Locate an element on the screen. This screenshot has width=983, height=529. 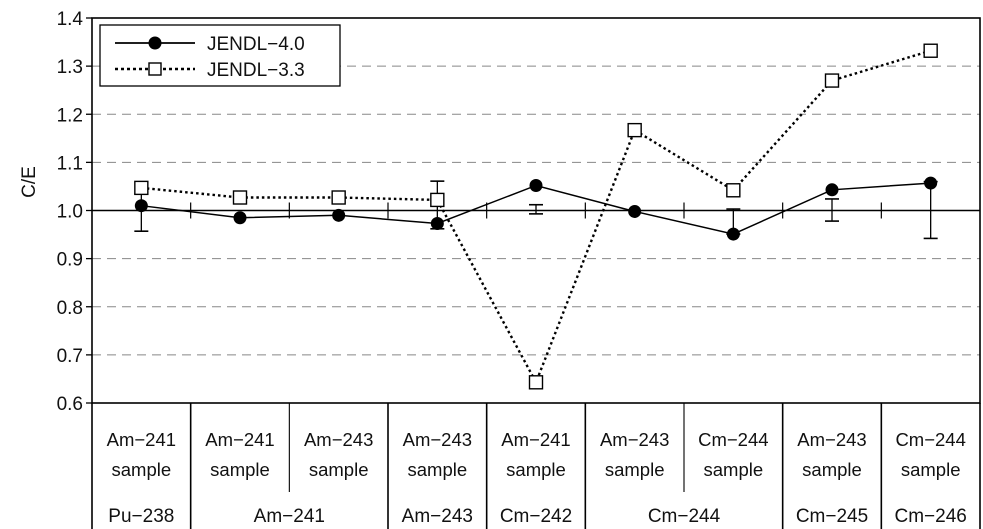
group-label: Pu−238 is located at coordinates (141, 516).